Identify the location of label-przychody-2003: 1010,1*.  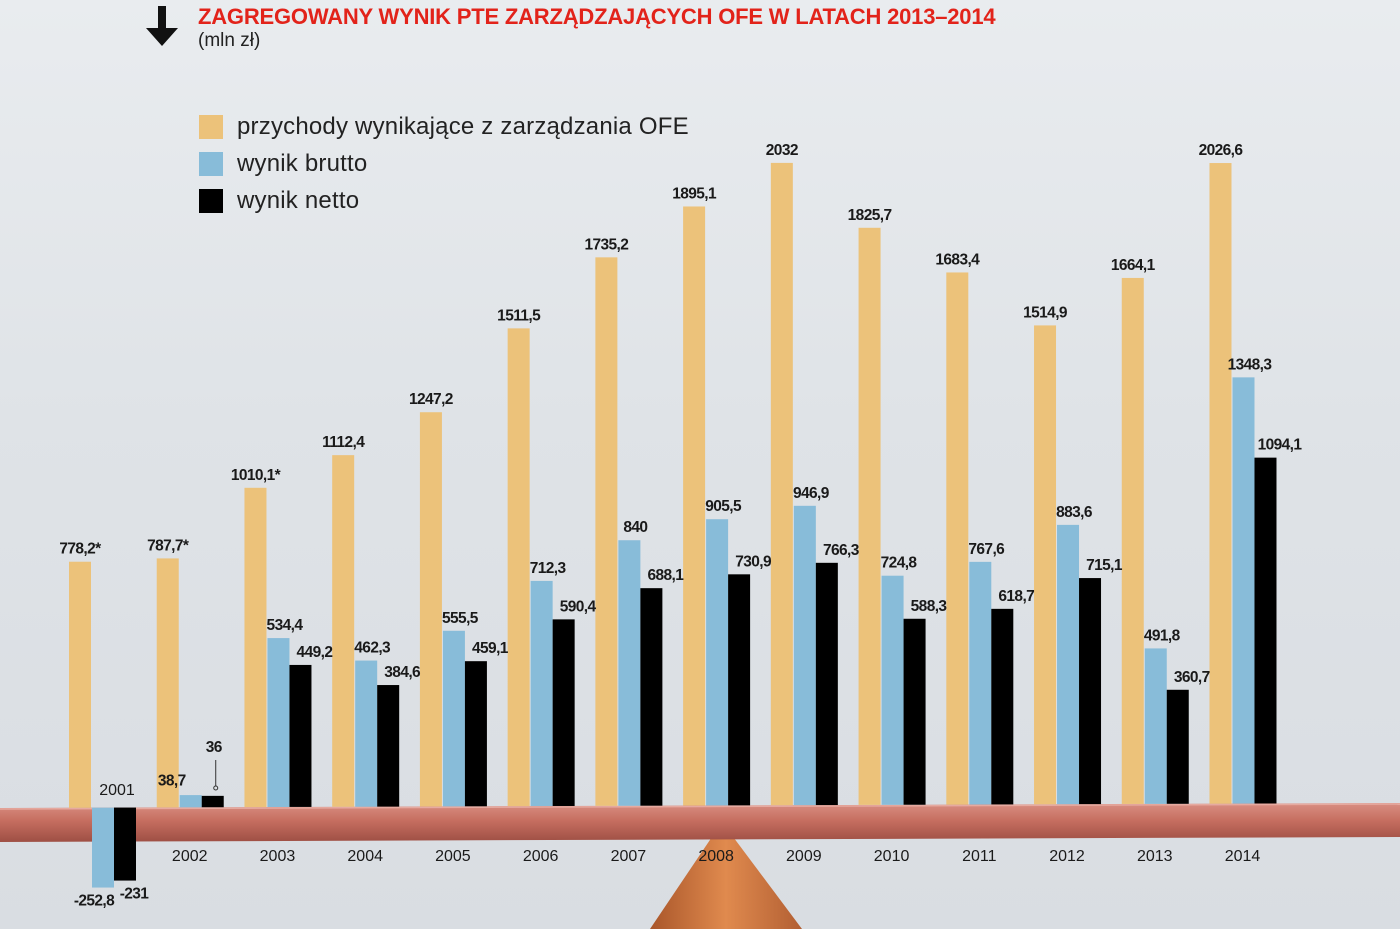
(256, 475).